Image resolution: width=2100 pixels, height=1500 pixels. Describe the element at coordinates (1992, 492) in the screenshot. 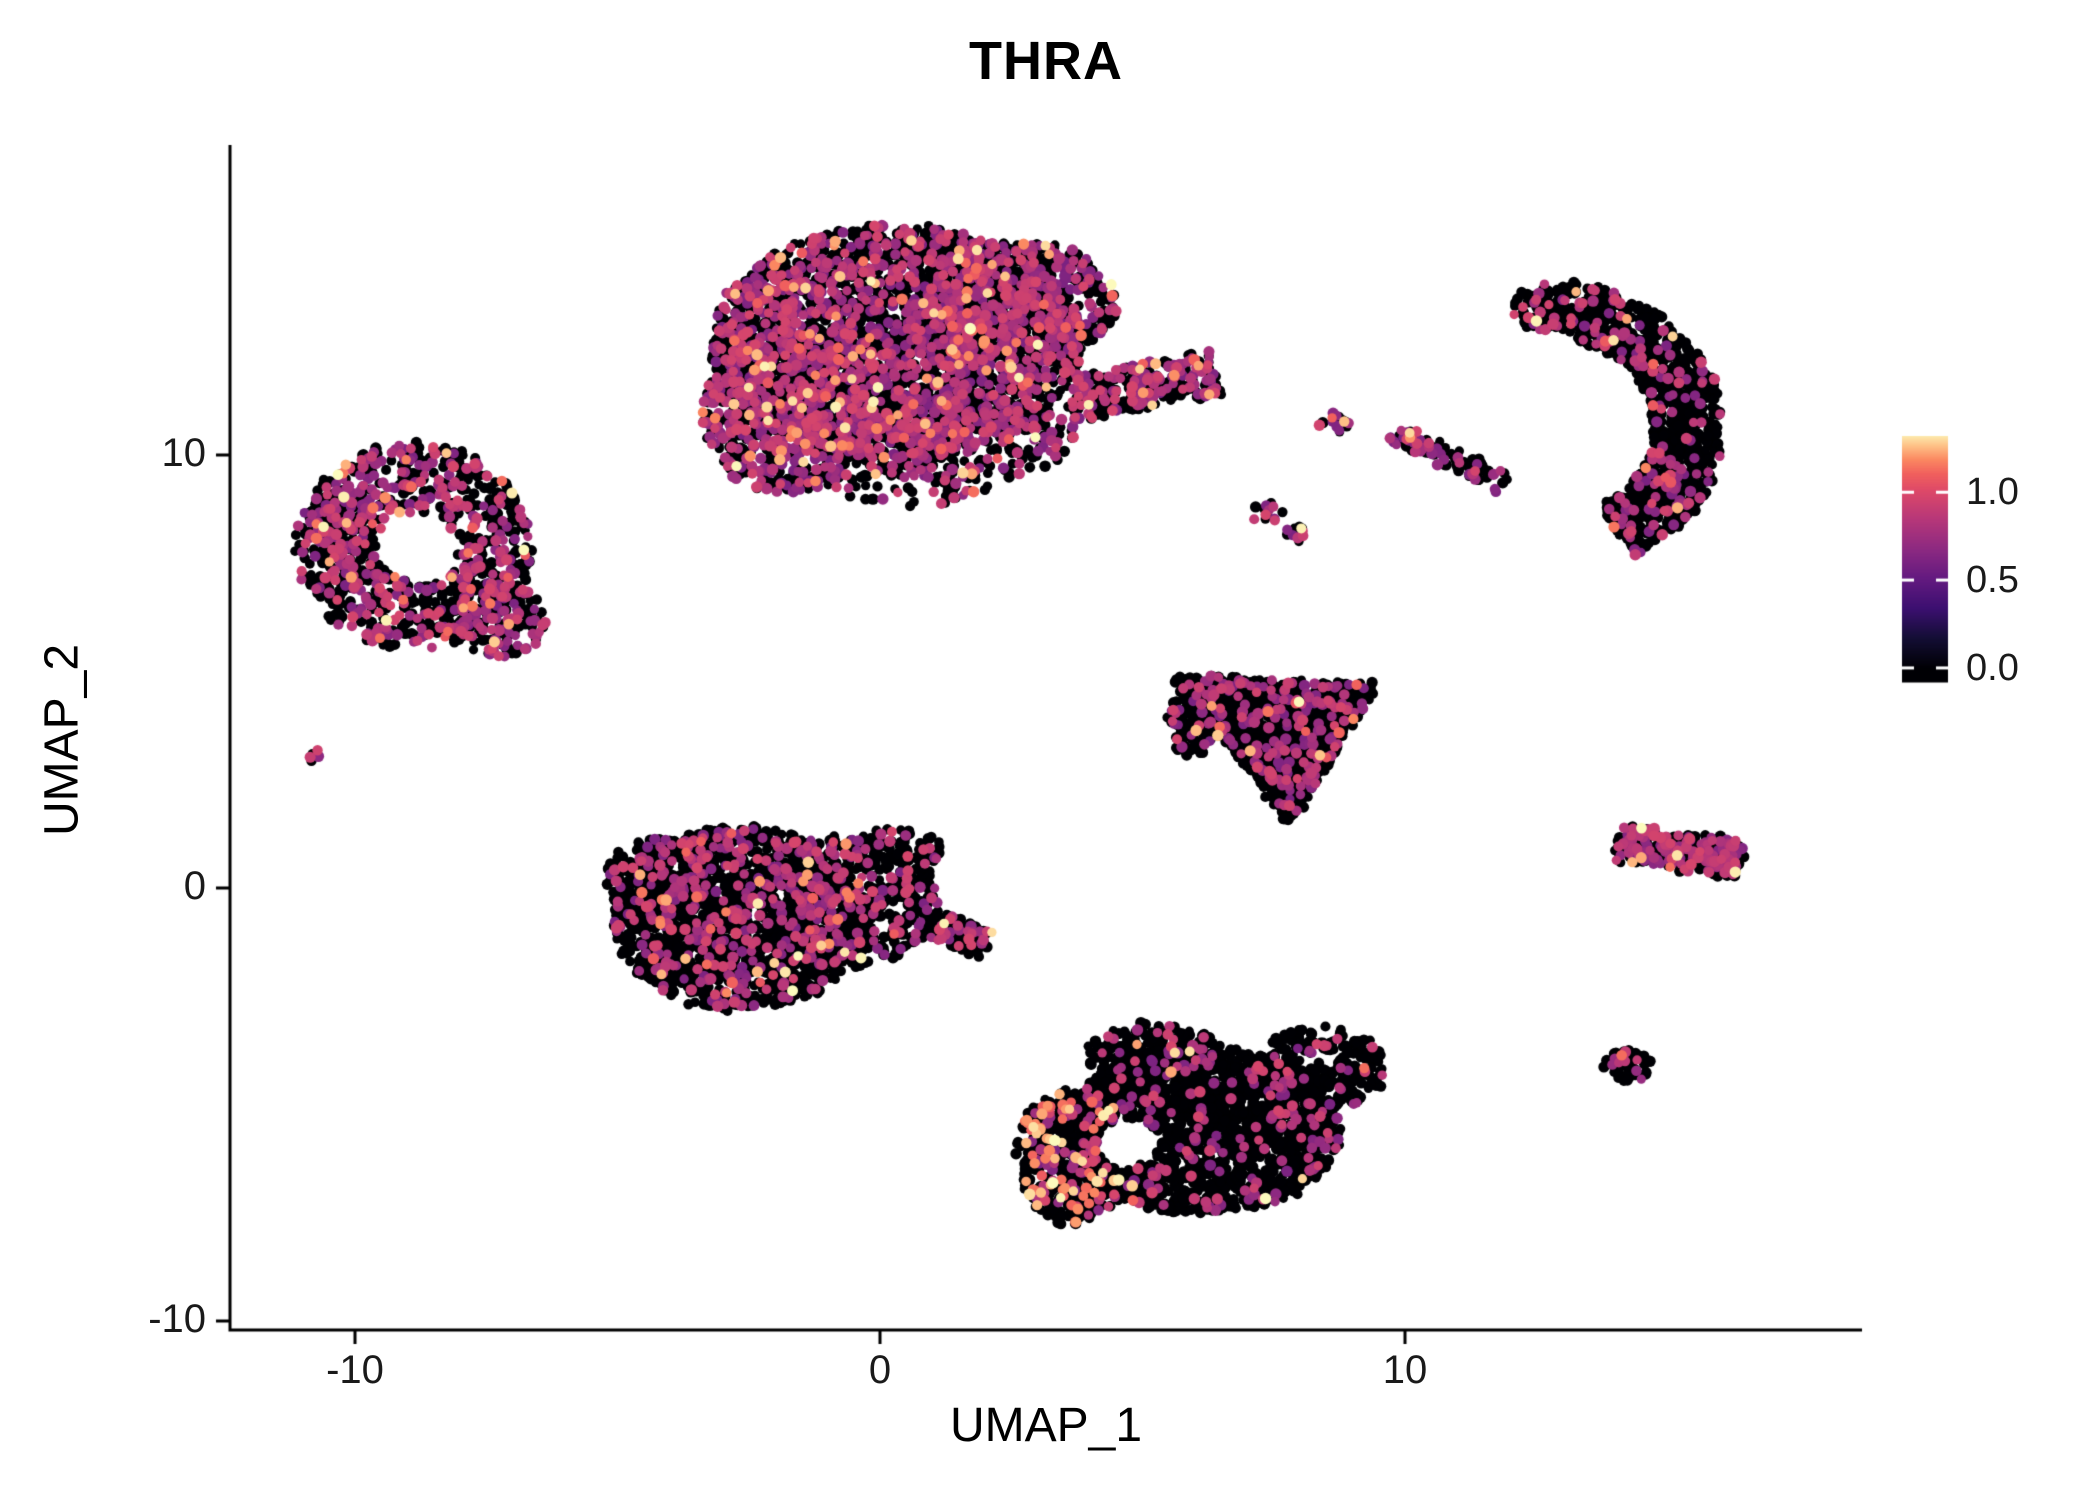

I see `legend-tick-label-0: 1.0` at that location.